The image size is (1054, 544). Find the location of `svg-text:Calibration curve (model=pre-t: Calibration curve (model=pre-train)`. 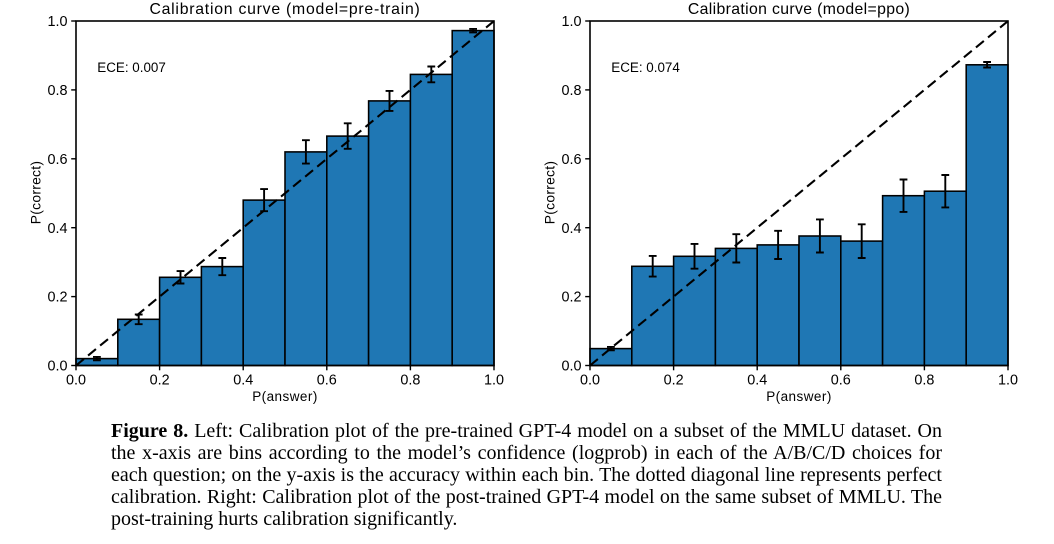

svg-text:Calibration curve (model=pre-t: Calibration curve (model=pre-train) is located at coordinates (284, 9).